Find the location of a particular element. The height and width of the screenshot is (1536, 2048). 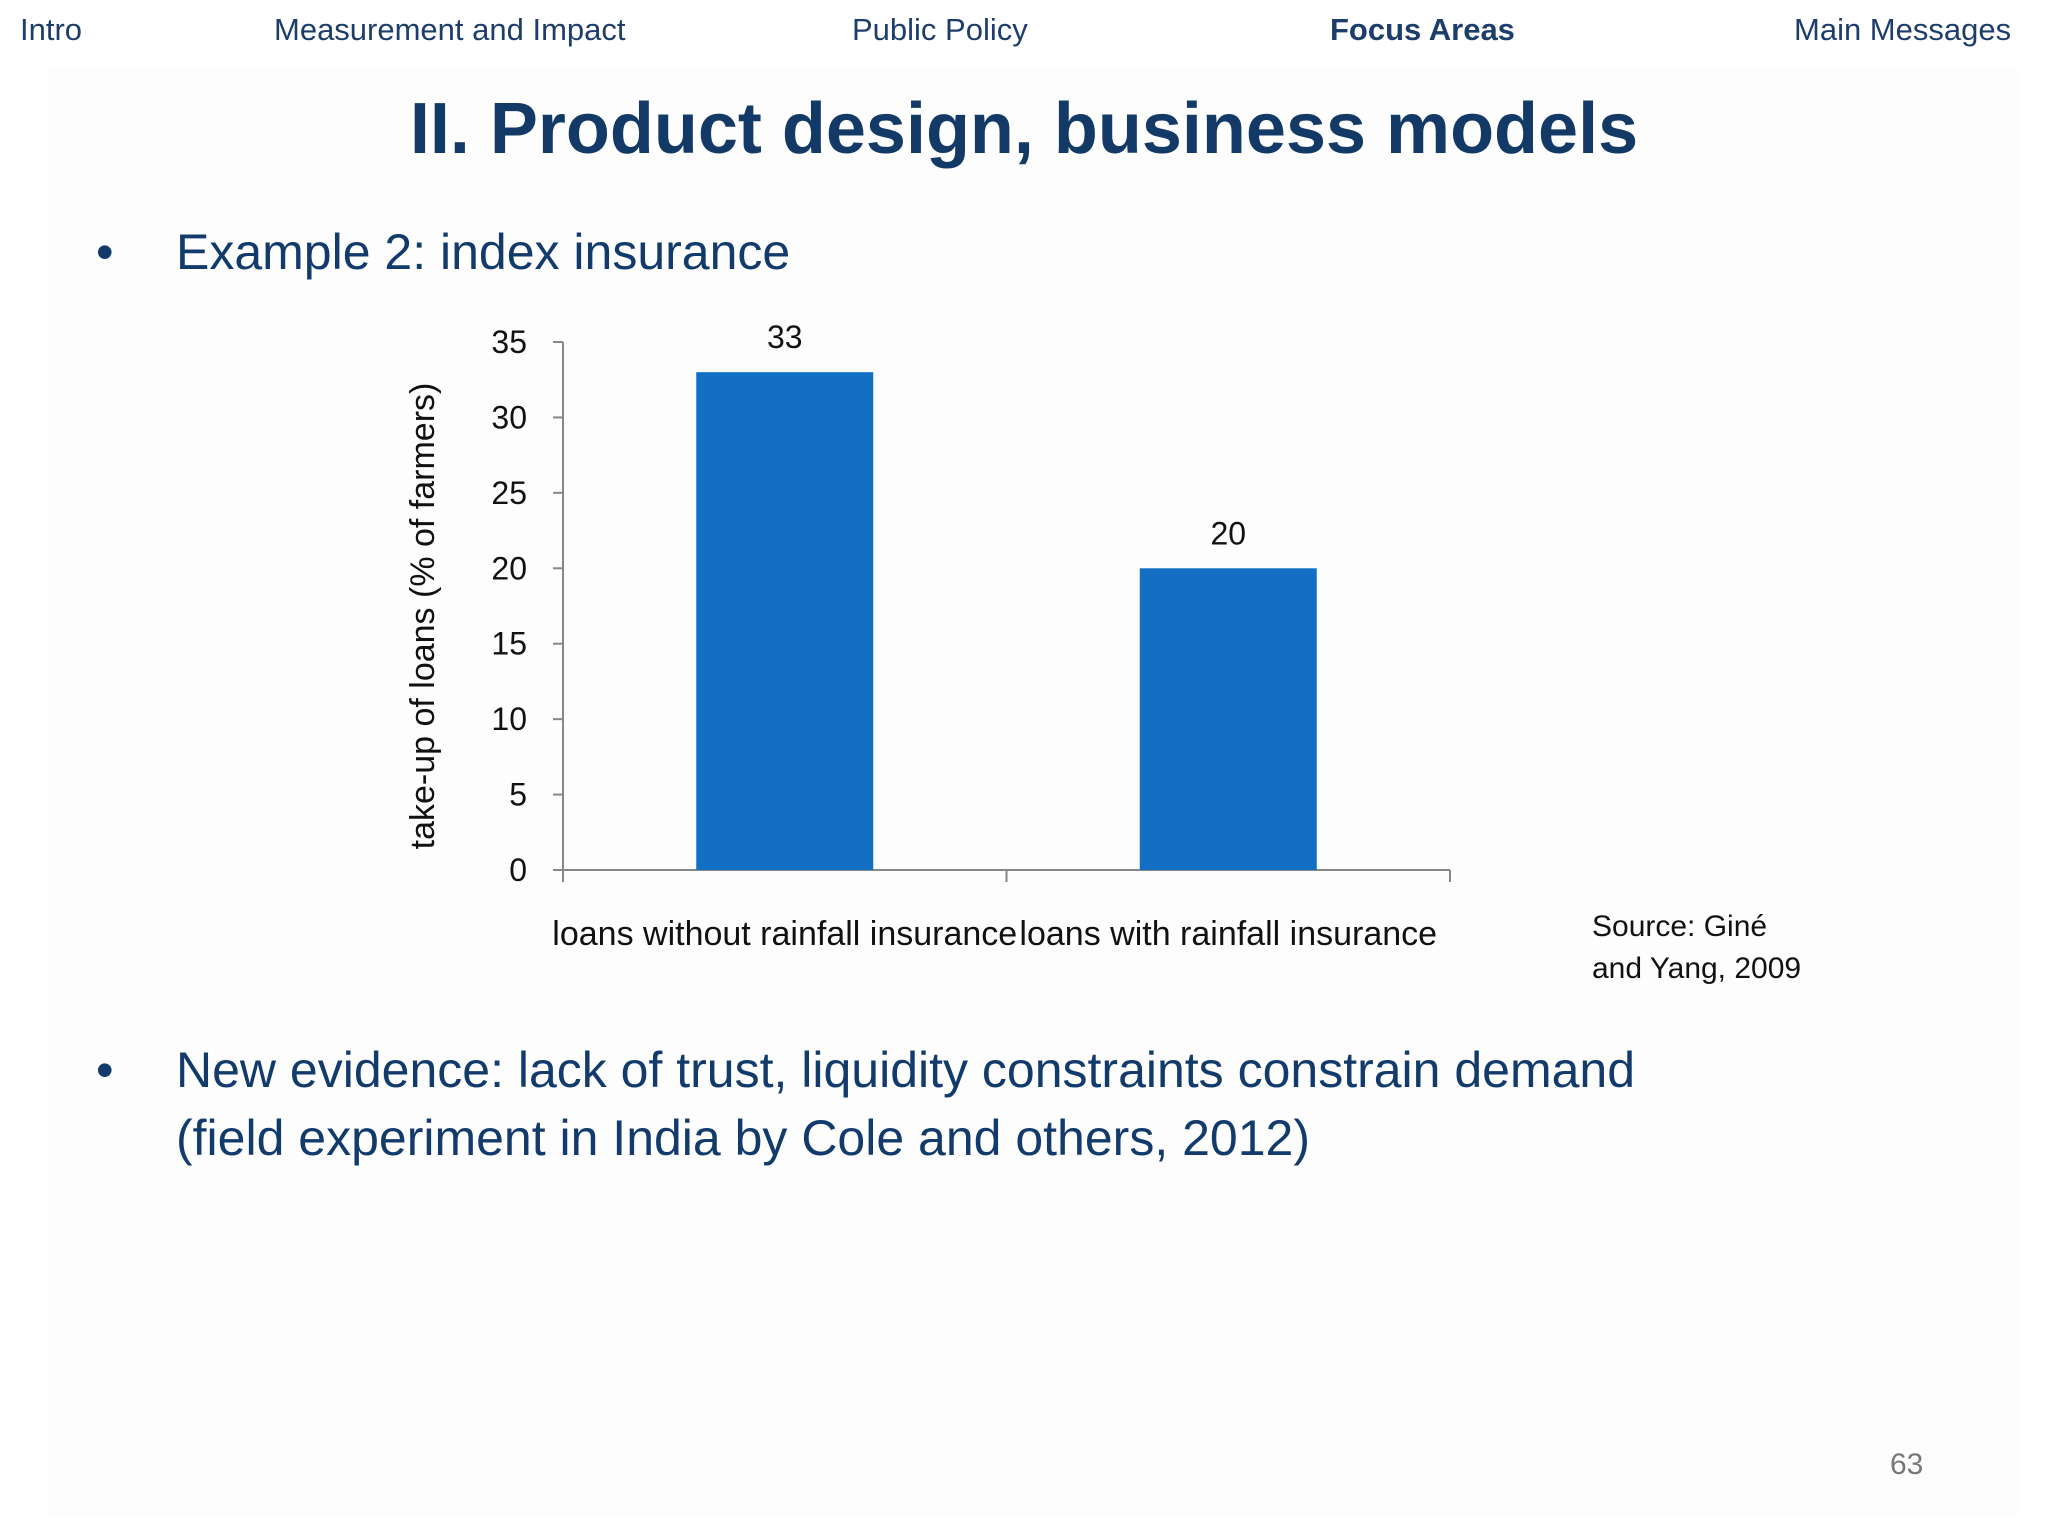

source-line-1: Source: Giné is located at coordinates (1680, 926).